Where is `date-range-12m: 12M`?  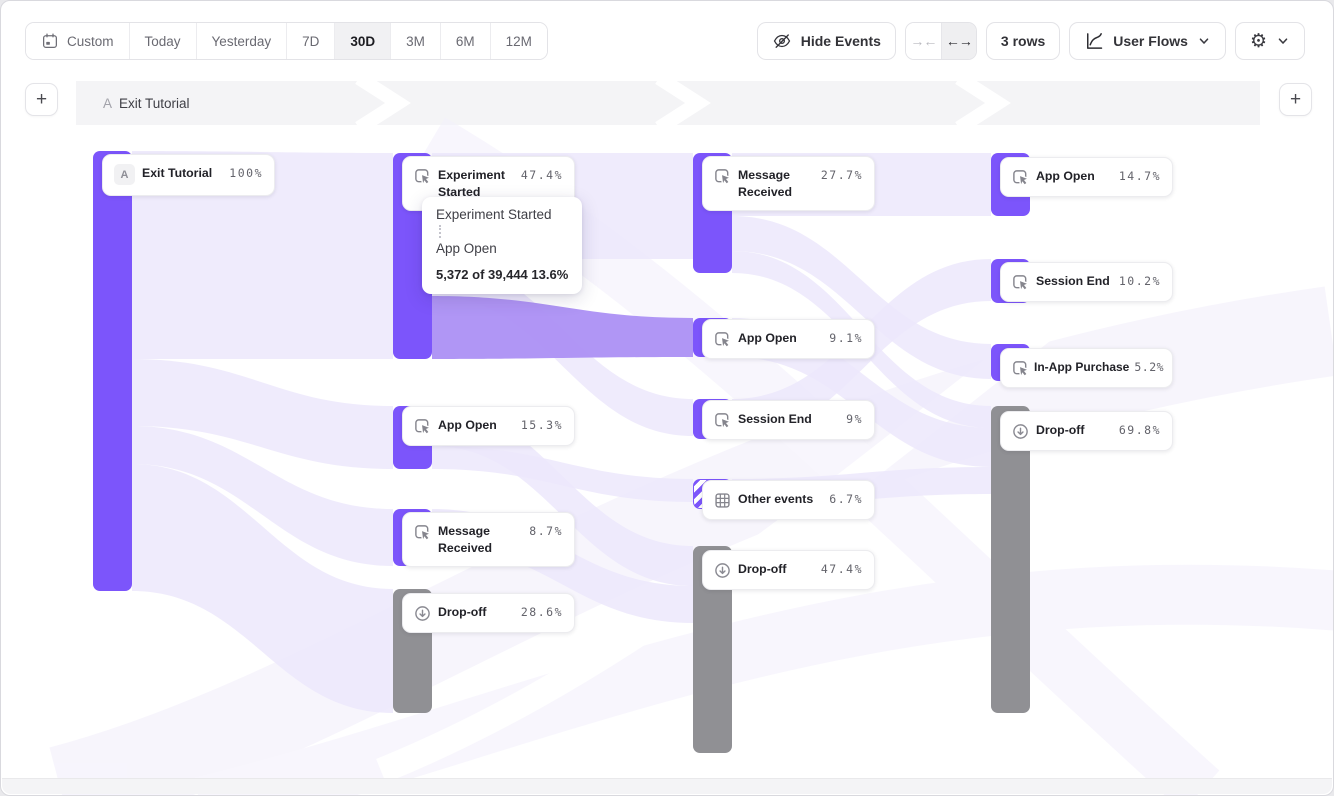 date-range-12m: 12M is located at coordinates (518, 41).